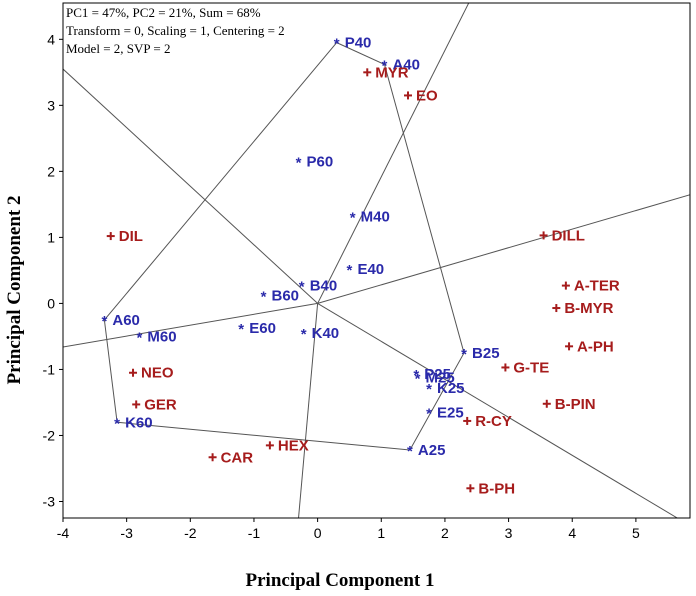 The width and height of the screenshot is (696, 596). I want to click on x-tick-label: -1, so click(254, 533).